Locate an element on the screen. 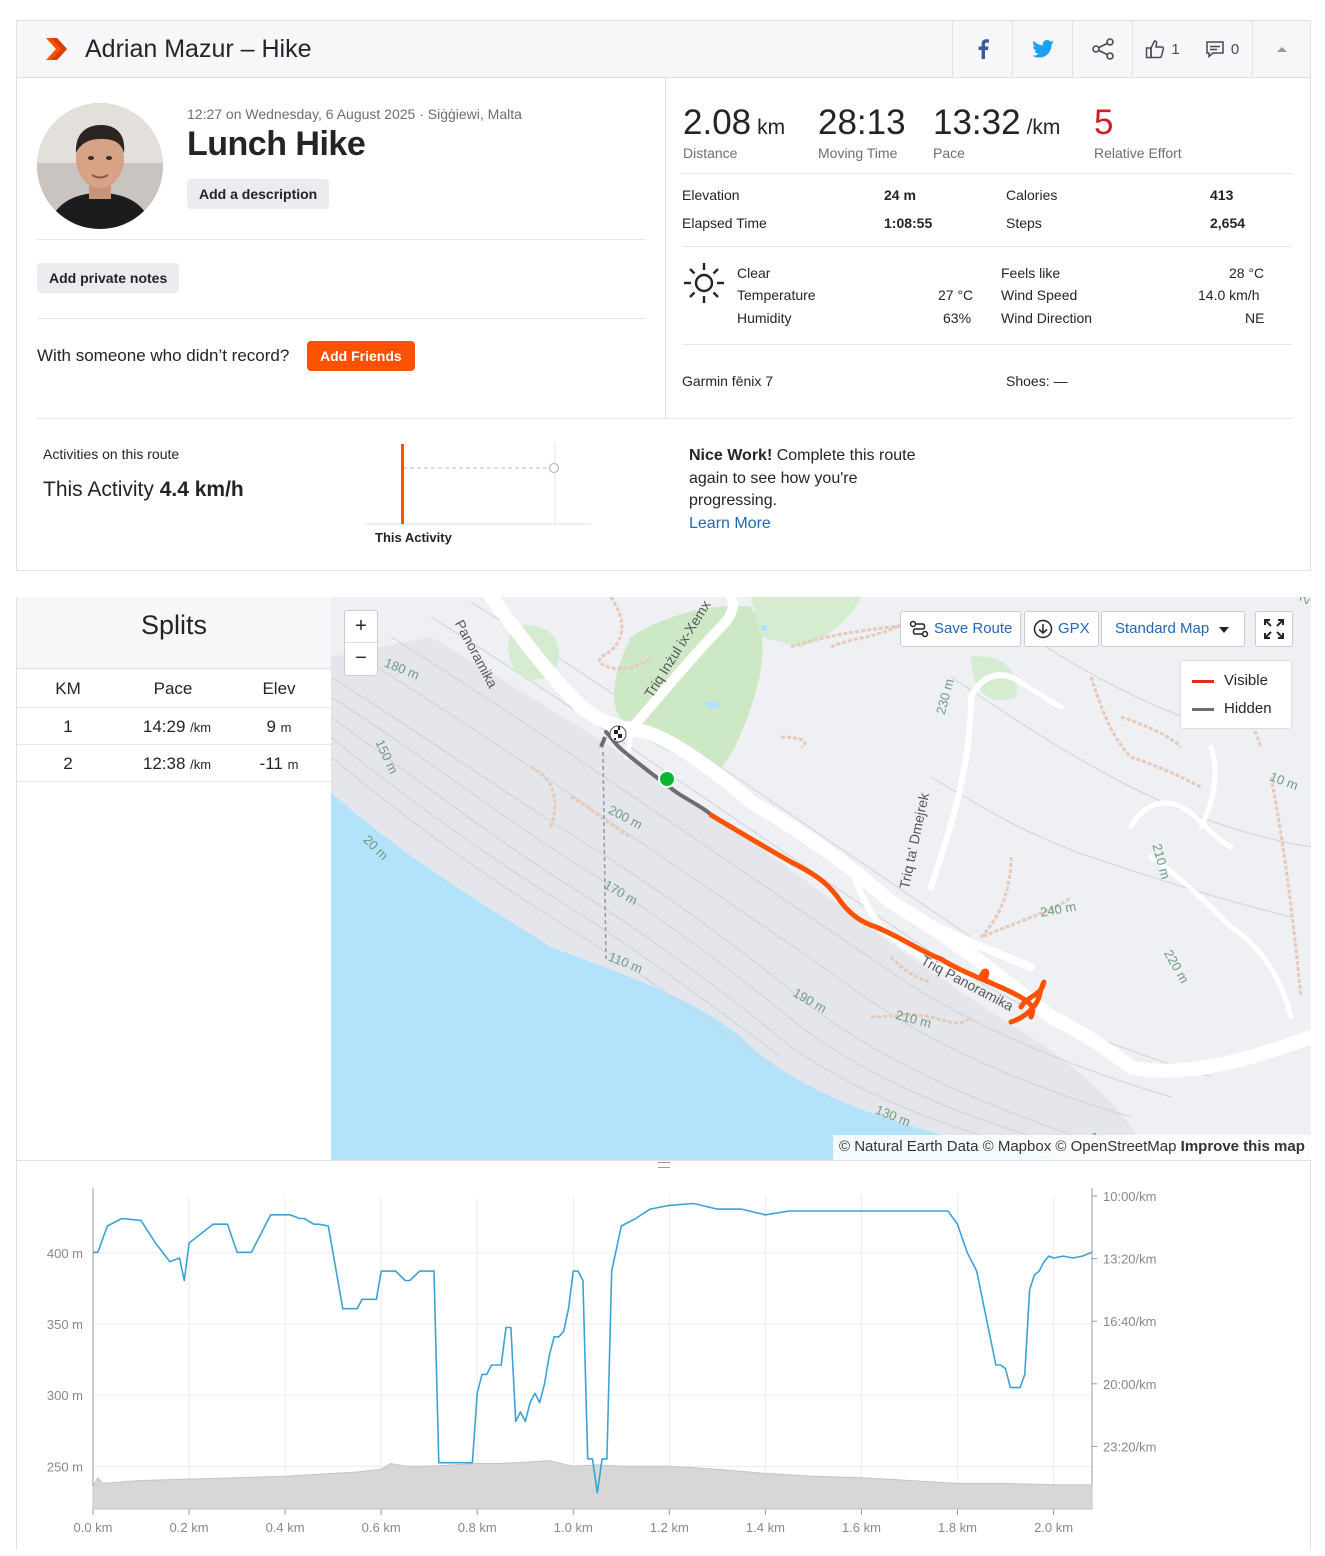 The width and height of the screenshot is (1325, 1556). comments-button: 0 is located at coordinates (1222, 49).